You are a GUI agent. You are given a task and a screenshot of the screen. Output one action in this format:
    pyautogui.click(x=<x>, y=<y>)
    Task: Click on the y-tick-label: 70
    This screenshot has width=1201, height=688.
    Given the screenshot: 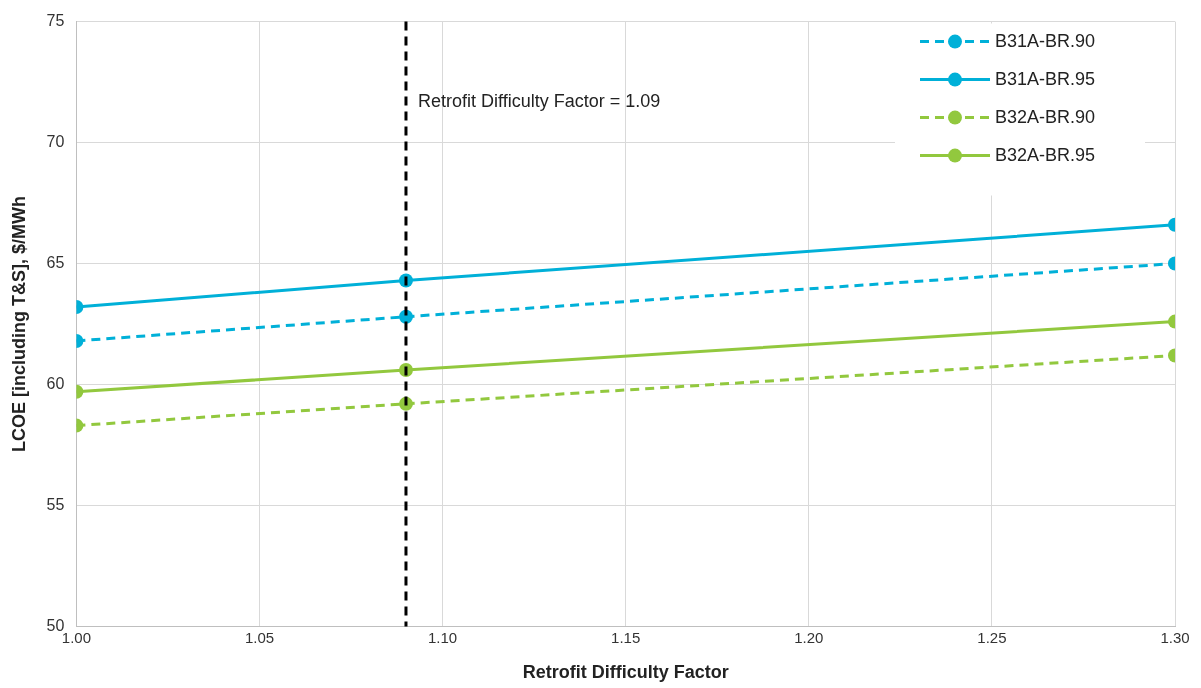 What is the action you would take?
    pyautogui.click(x=55, y=141)
    